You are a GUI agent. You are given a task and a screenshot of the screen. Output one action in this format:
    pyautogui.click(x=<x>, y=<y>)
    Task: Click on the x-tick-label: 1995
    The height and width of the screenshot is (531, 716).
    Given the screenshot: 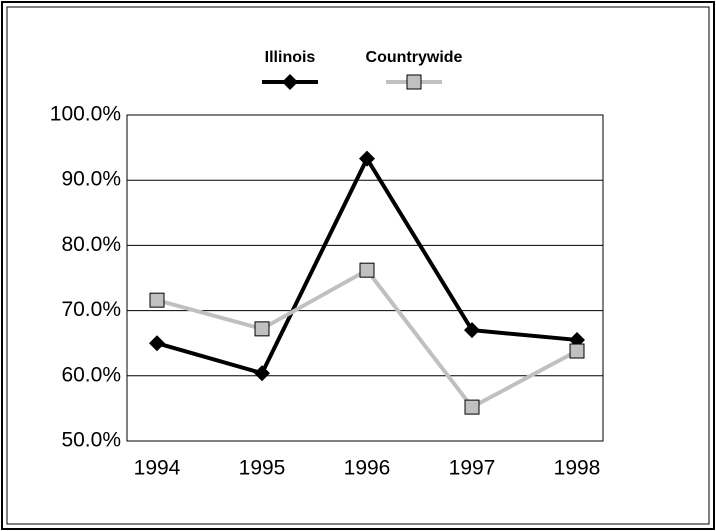 What is the action you would take?
    pyautogui.click(x=262, y=468)
    